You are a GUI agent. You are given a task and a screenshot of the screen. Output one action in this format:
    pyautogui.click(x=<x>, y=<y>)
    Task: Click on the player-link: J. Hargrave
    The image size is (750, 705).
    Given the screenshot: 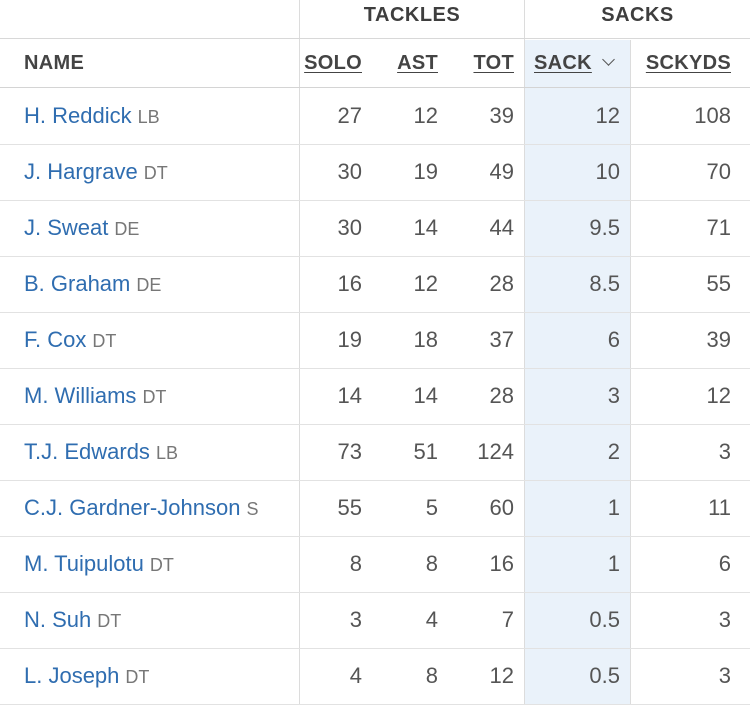 What is the action you would take?
    pyautogui.click(x=81, y=171)
    